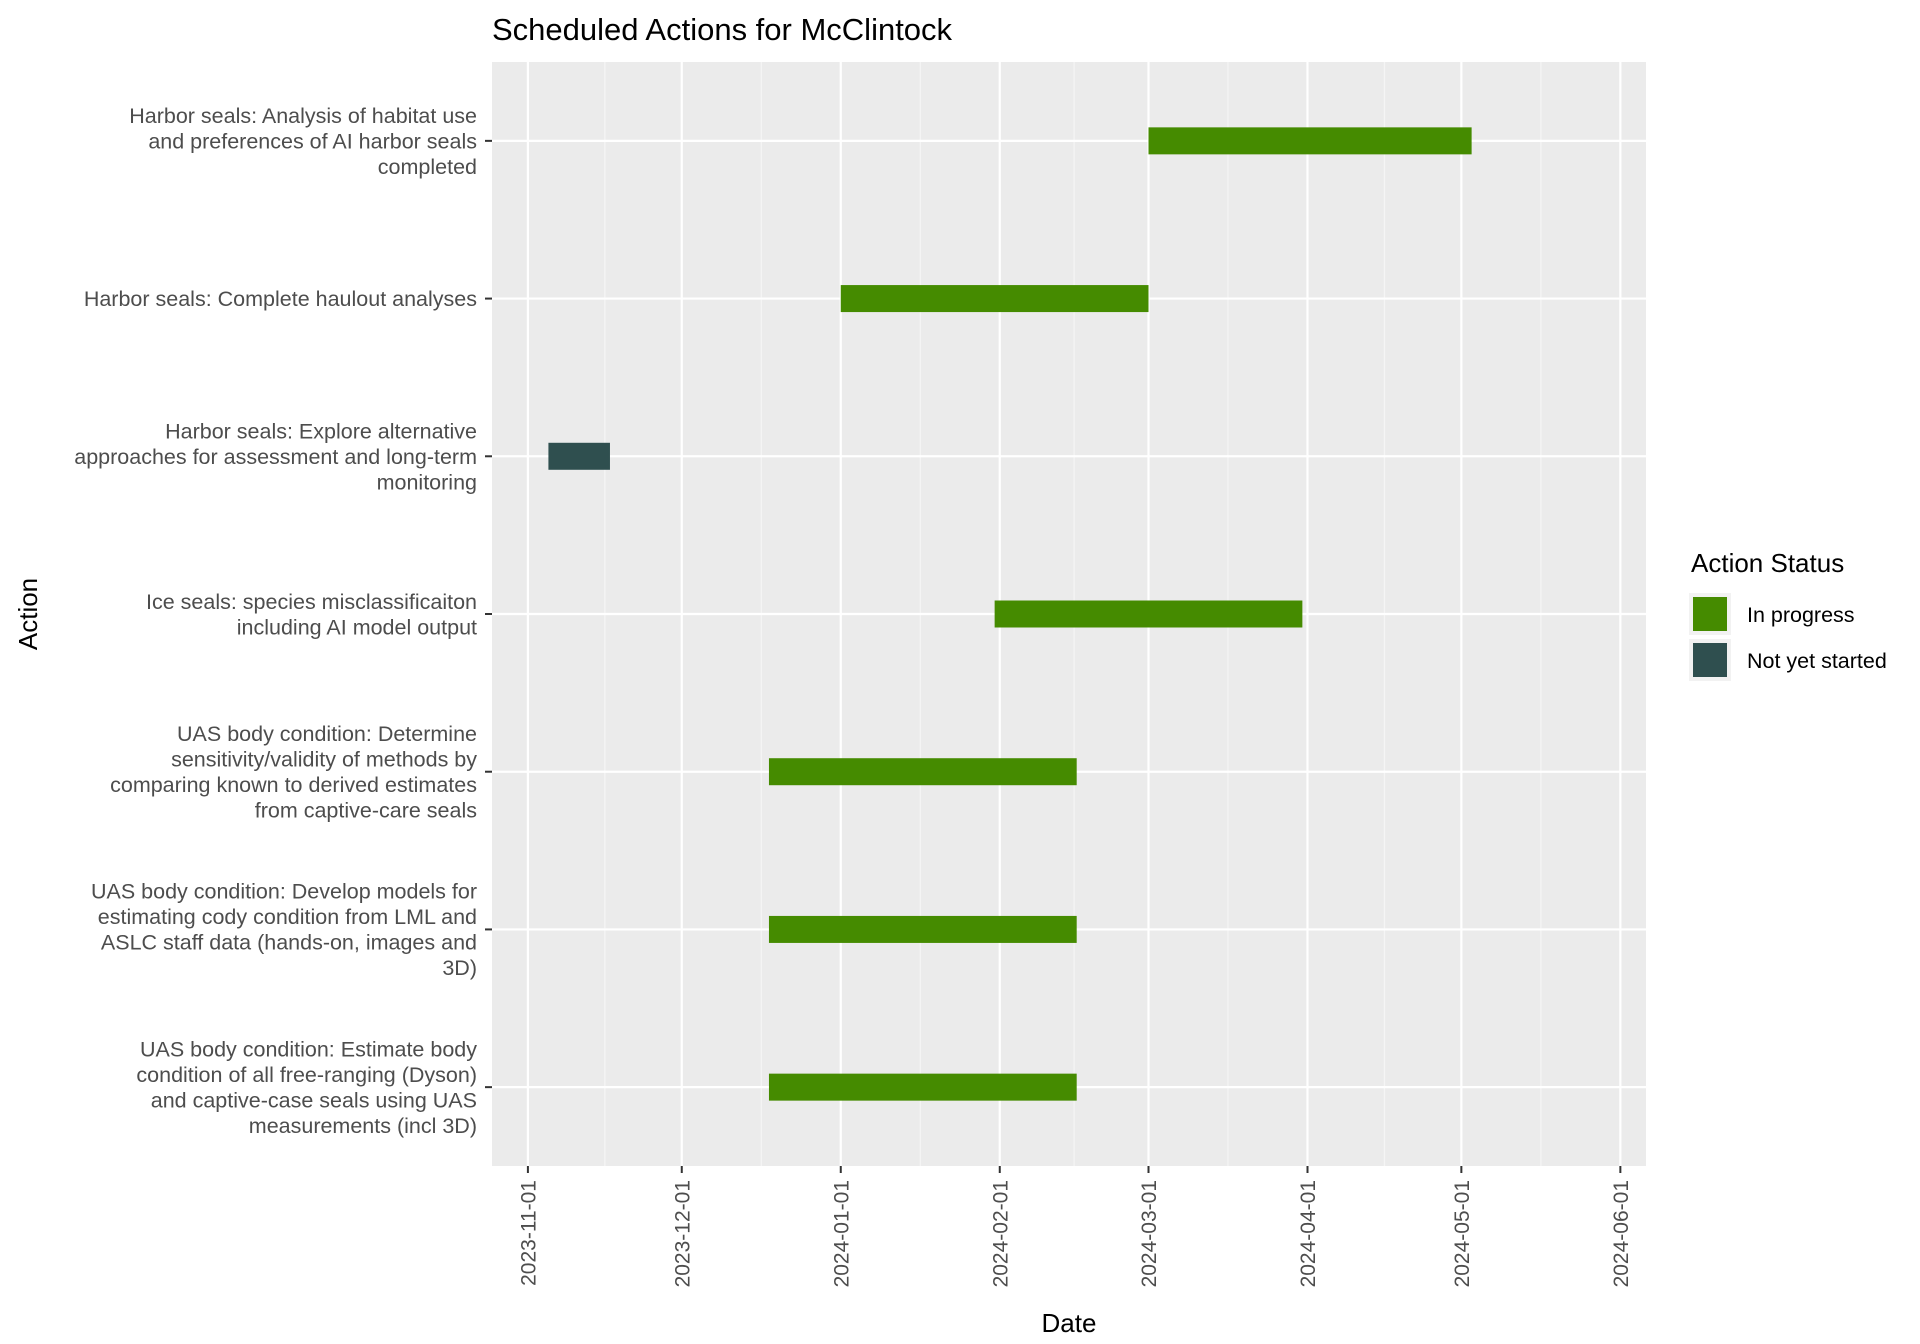  I want to click on x-tick-label: 2024-05-01, so click(1462, 1233).